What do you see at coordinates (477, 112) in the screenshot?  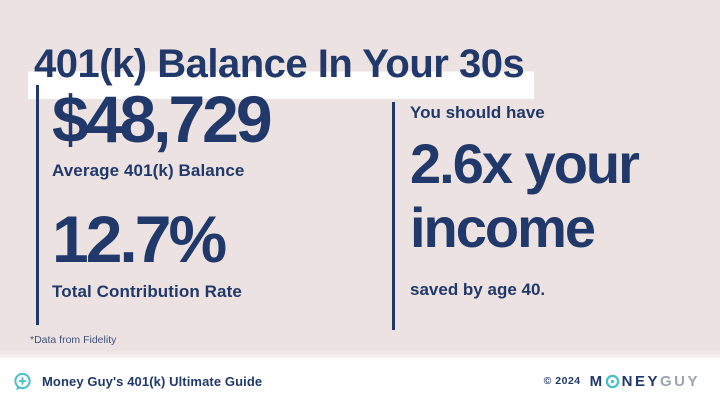 I see `target-intro-text: You should have` at bounding box center [477, 112].